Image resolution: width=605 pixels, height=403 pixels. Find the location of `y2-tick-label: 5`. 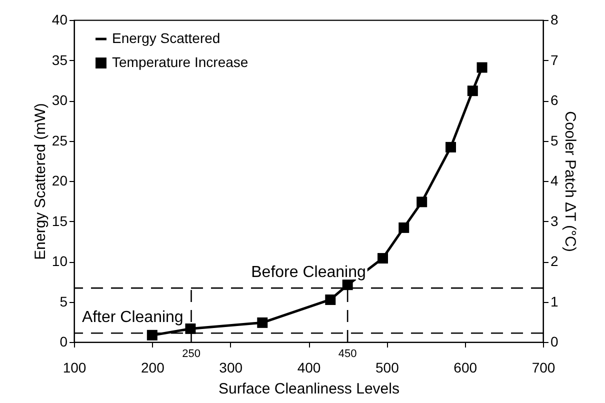

y2-tick-label: 5 is located at coordinates (554, 140).